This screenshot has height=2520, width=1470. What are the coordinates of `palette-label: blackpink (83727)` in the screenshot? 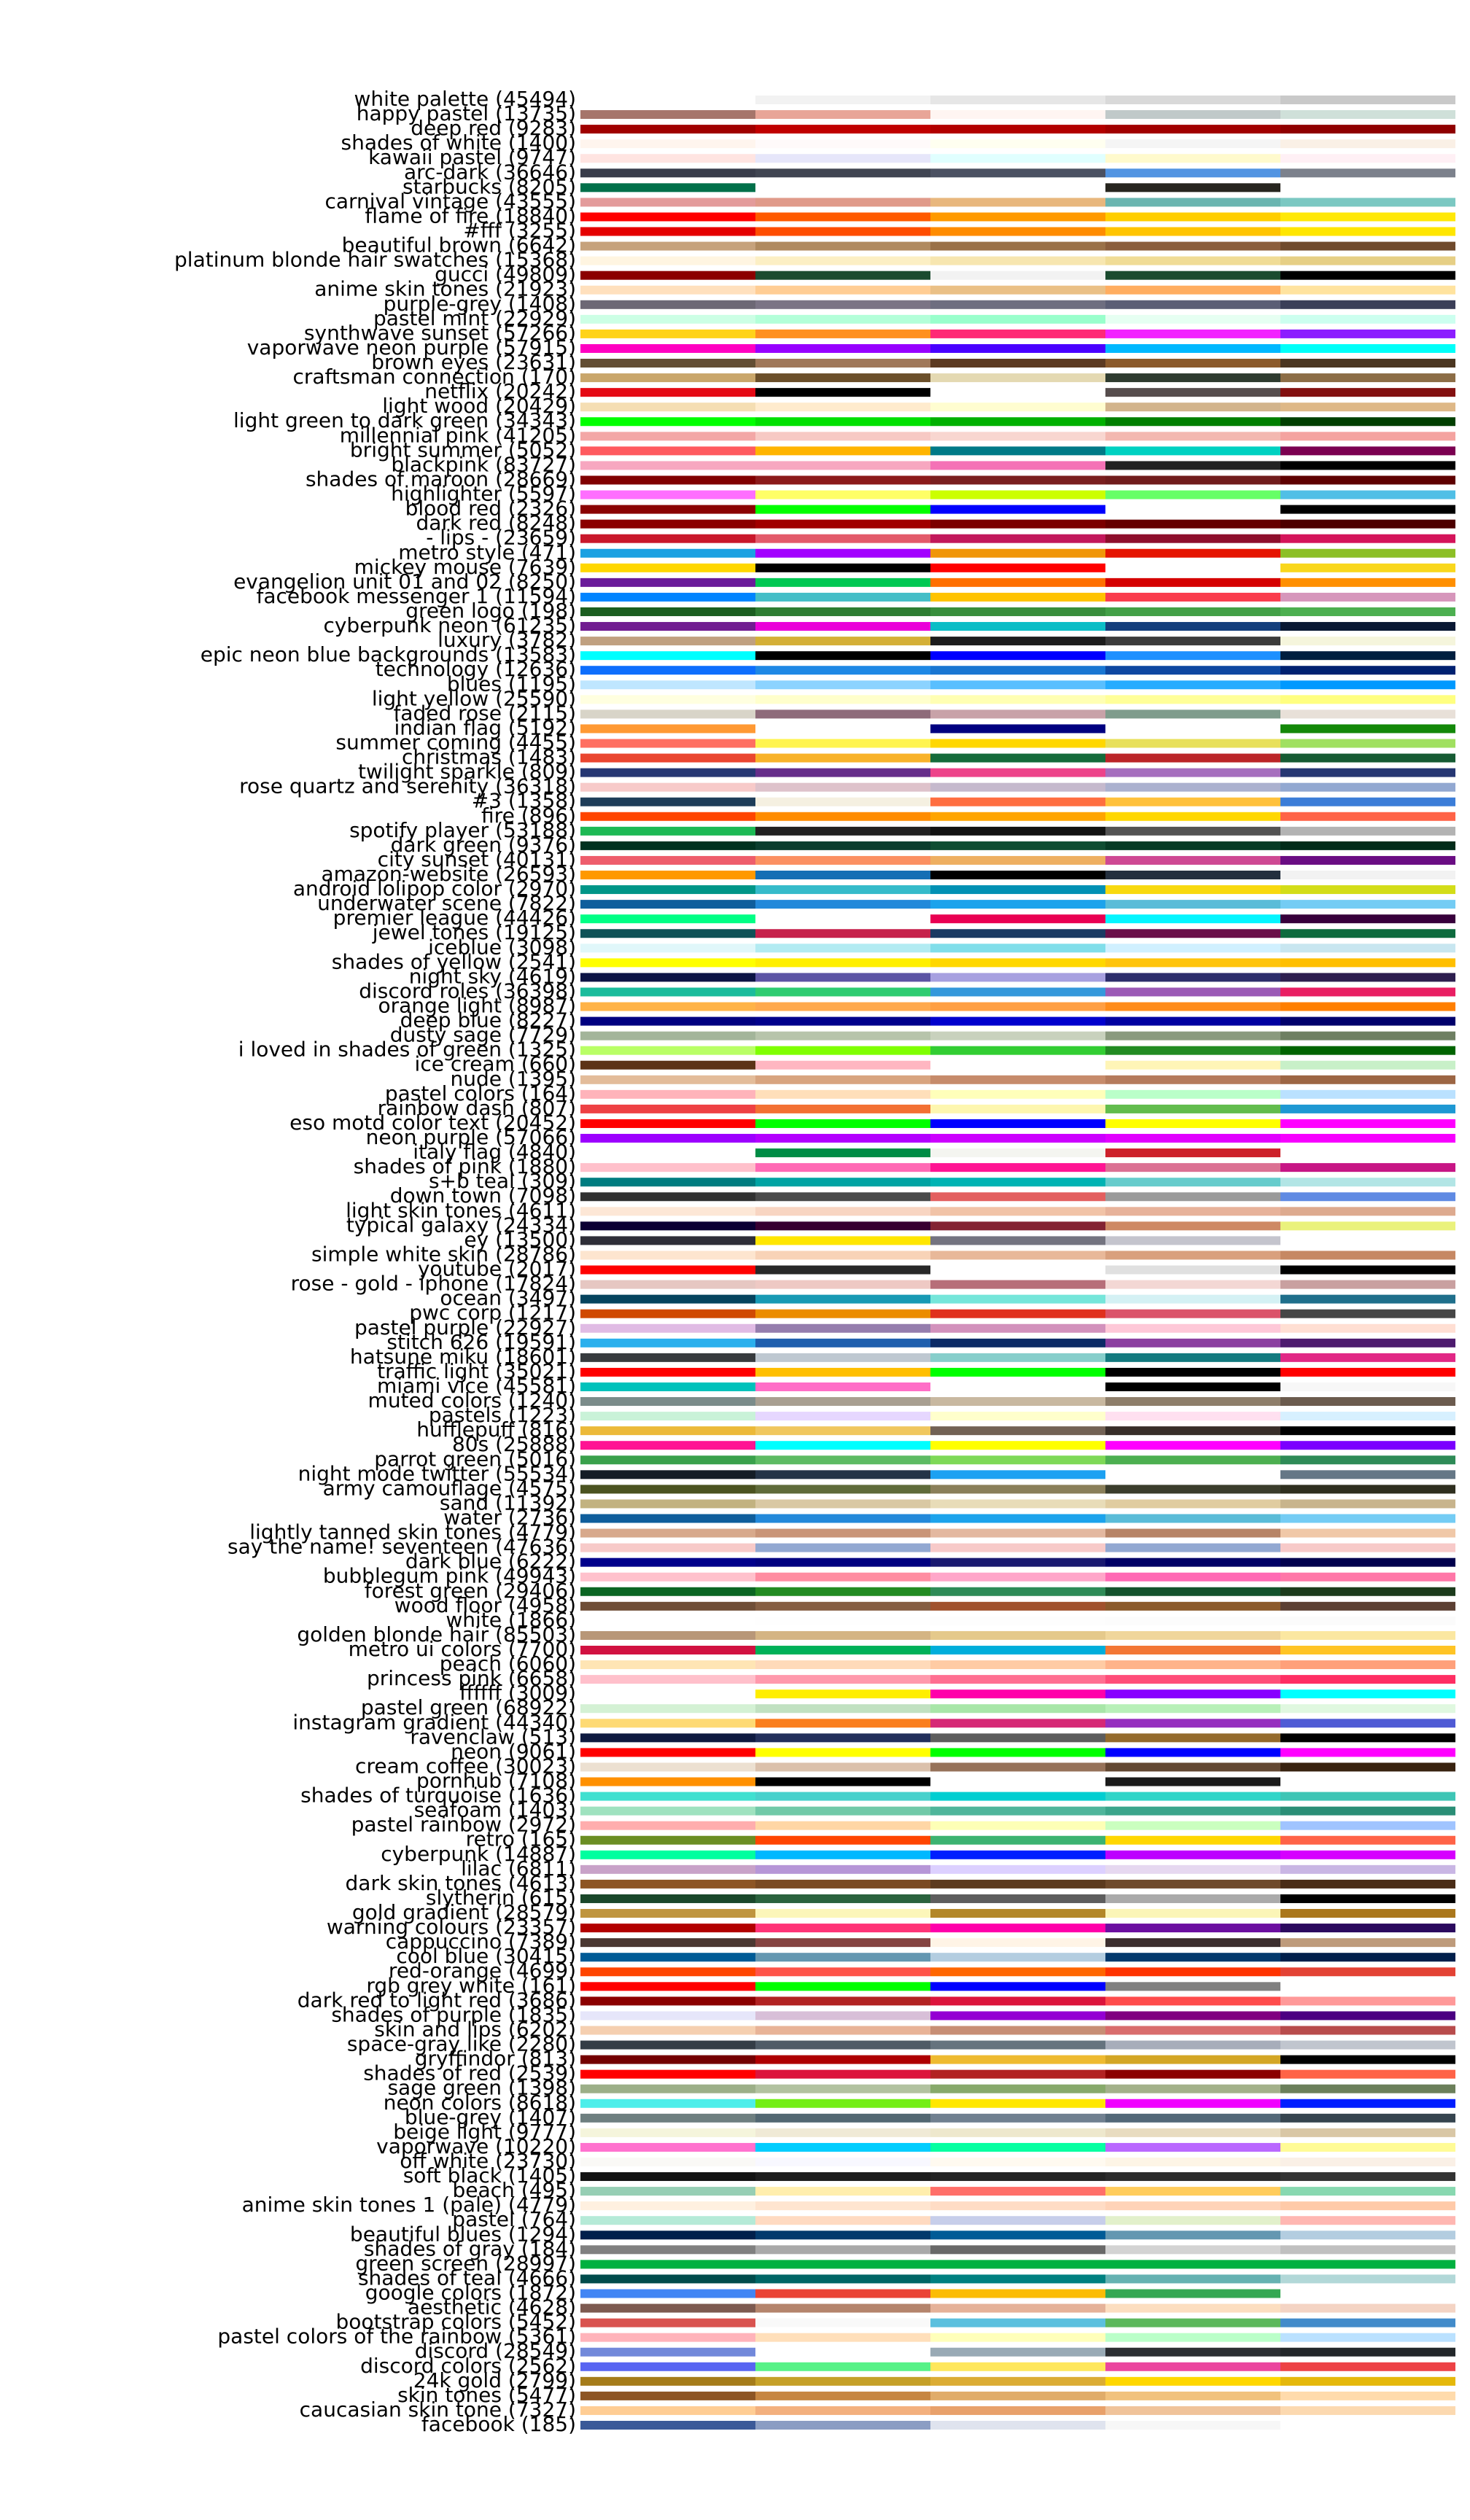 It's located at (483, 464).